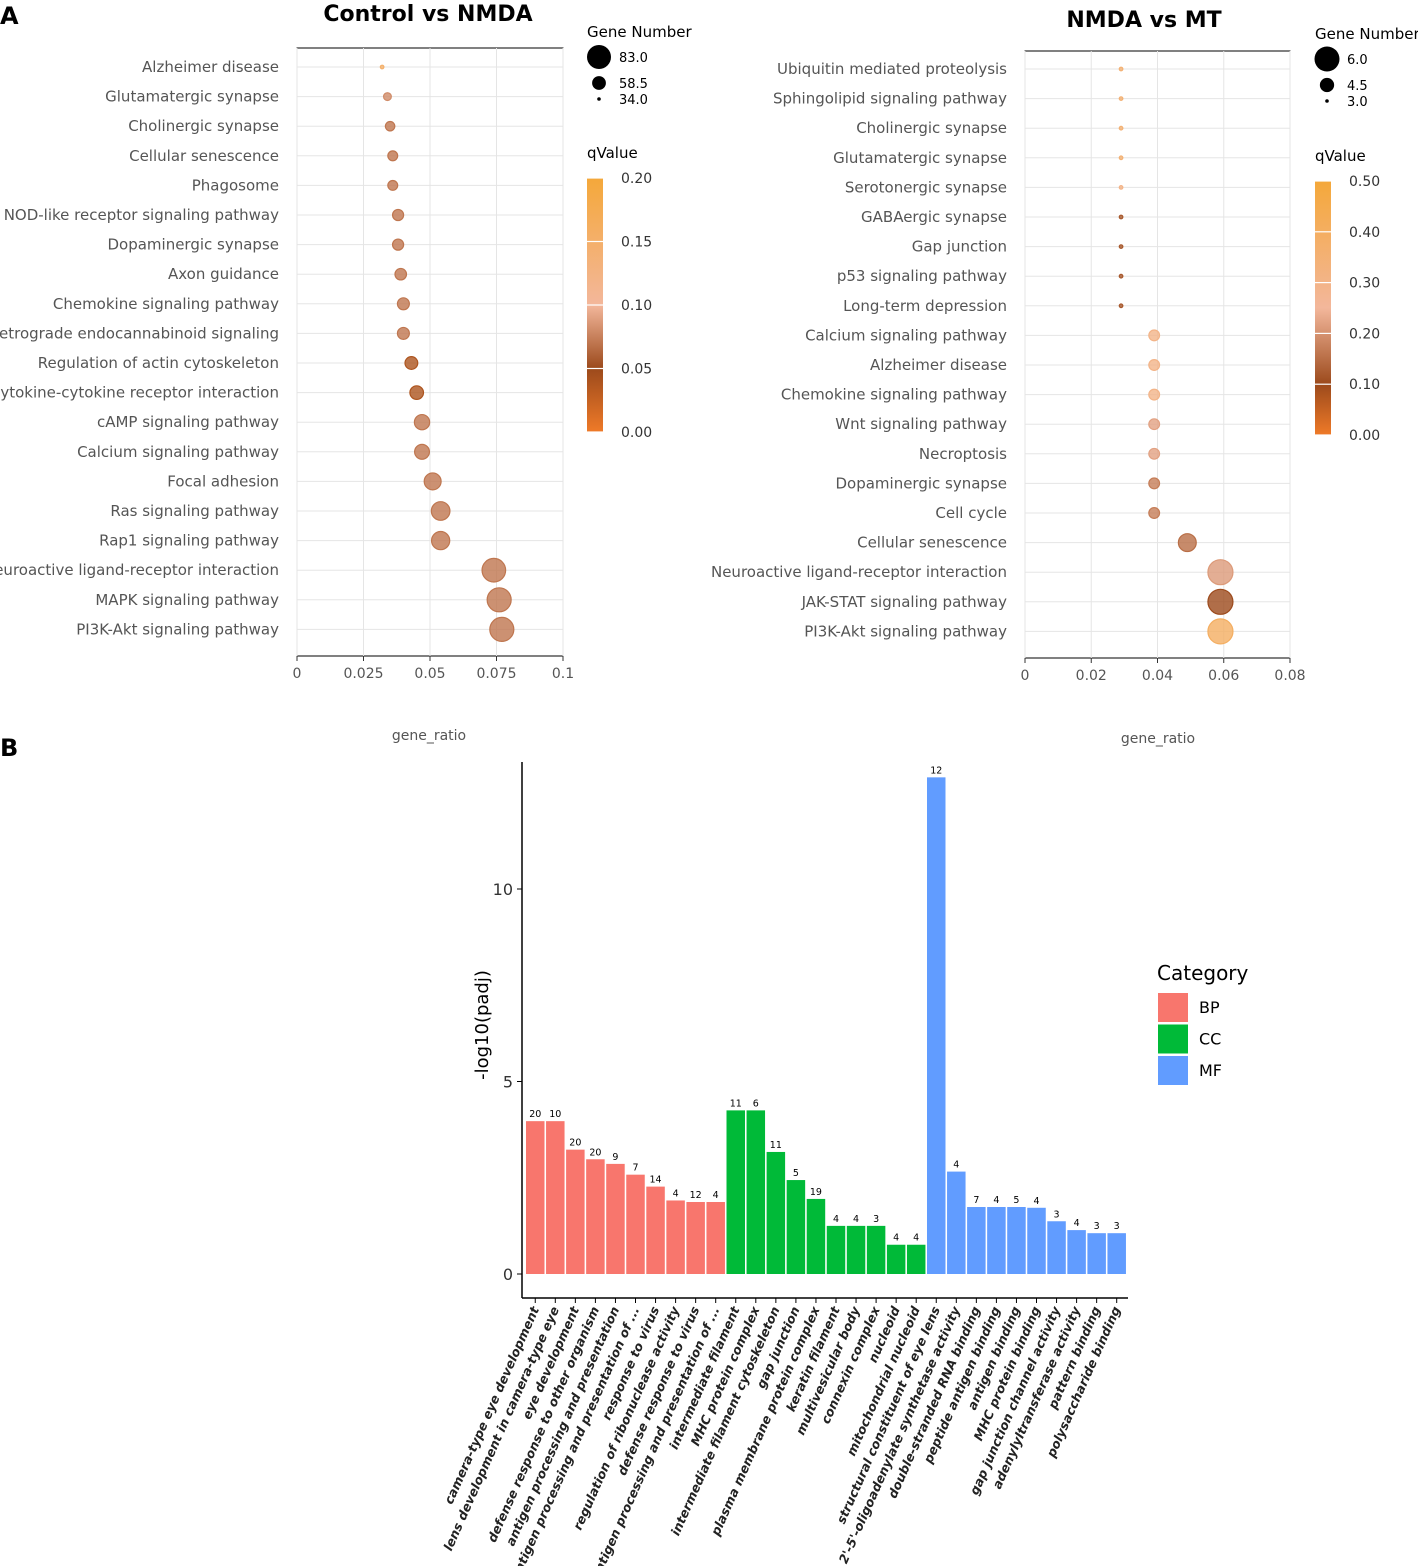  What do you see at coordinates (1357, 102) in the screenshot?
I see `size-legend-label: 3.0` at bounding box center [1357, 102].